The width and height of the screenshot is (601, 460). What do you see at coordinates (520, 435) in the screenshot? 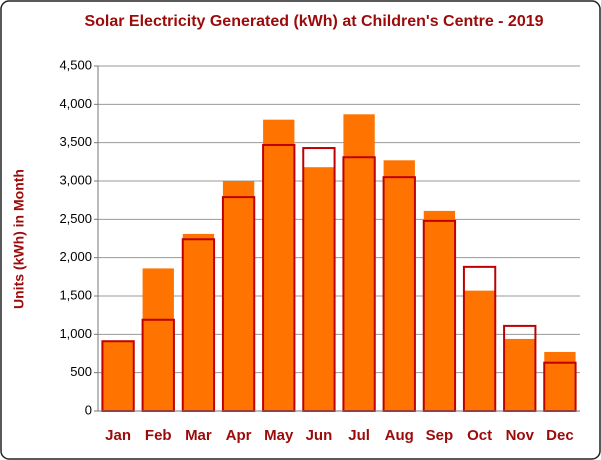
I see `x-tick-label: Nov` at bounding box center [520, 435].